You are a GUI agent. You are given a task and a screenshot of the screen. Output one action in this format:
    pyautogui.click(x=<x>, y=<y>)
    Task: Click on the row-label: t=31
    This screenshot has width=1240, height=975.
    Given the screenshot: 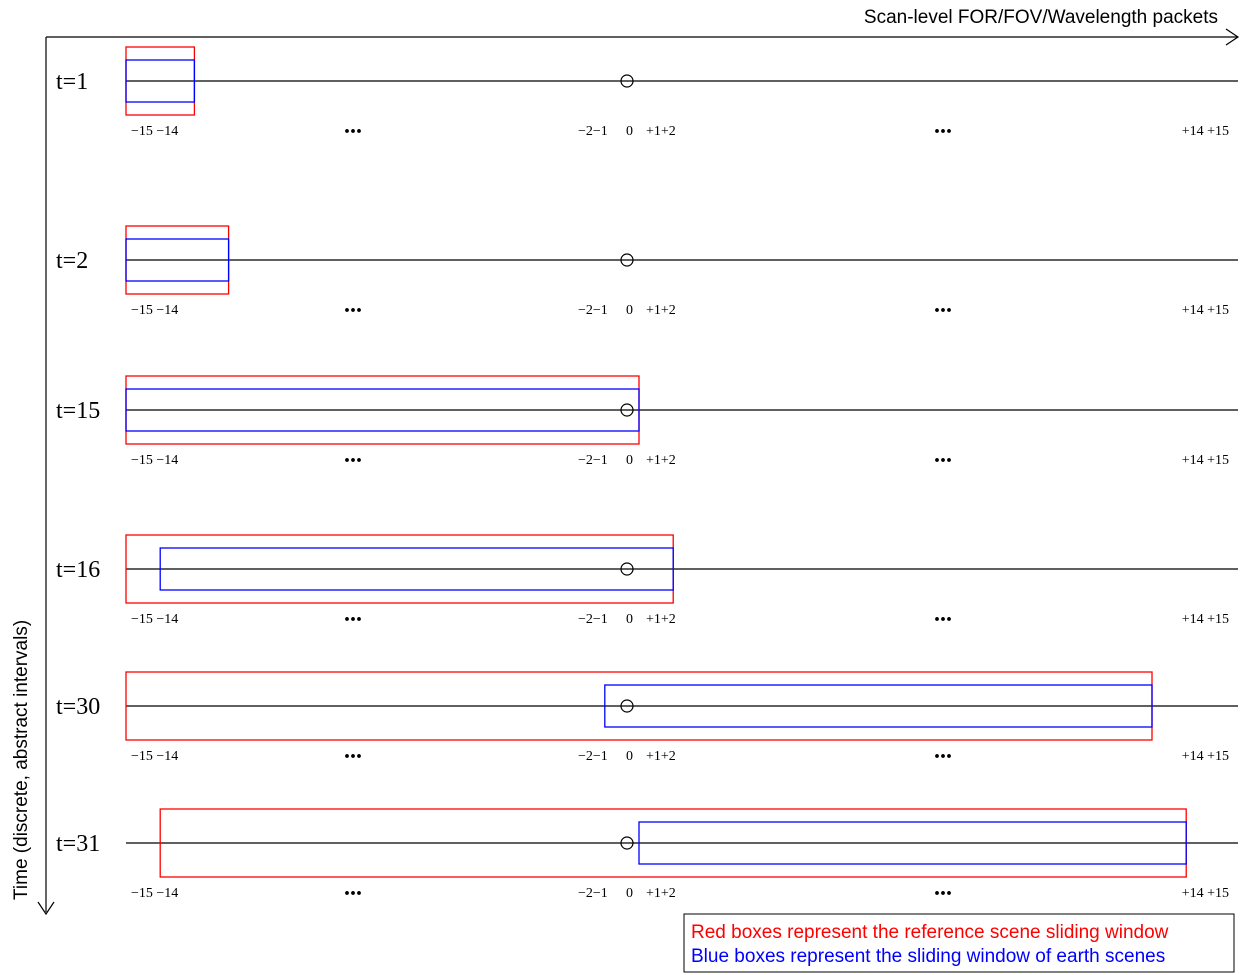 What is the action you would take?
    pyautogui.click(x=78, y=844)
    